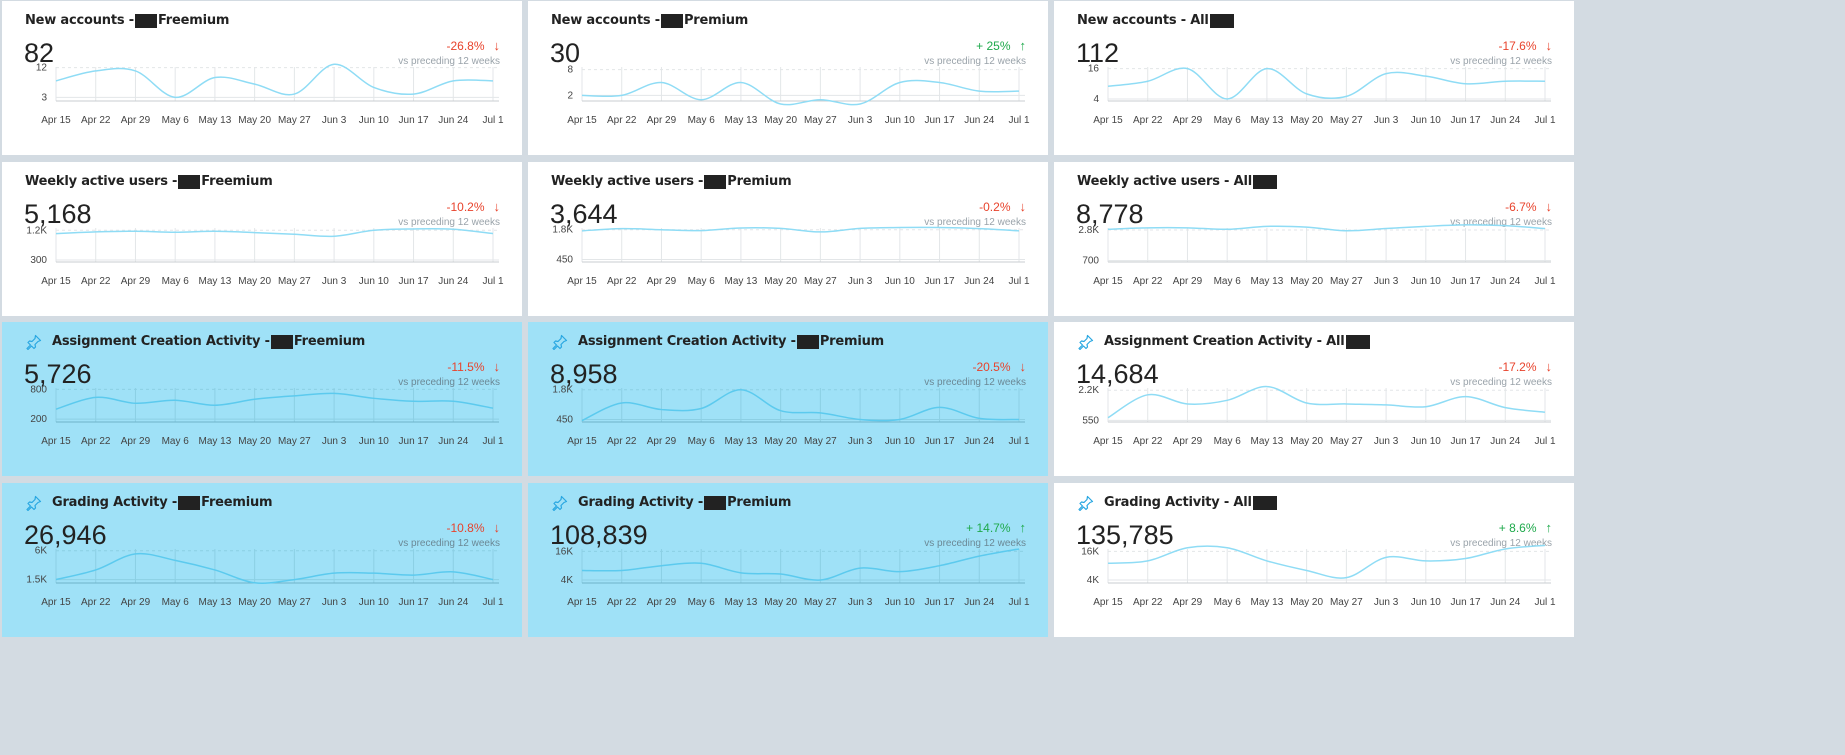  Describe the element at coordinates (473, 206) in the screenshot. I see `delta-indicator: -10.2% ↓` at that location.